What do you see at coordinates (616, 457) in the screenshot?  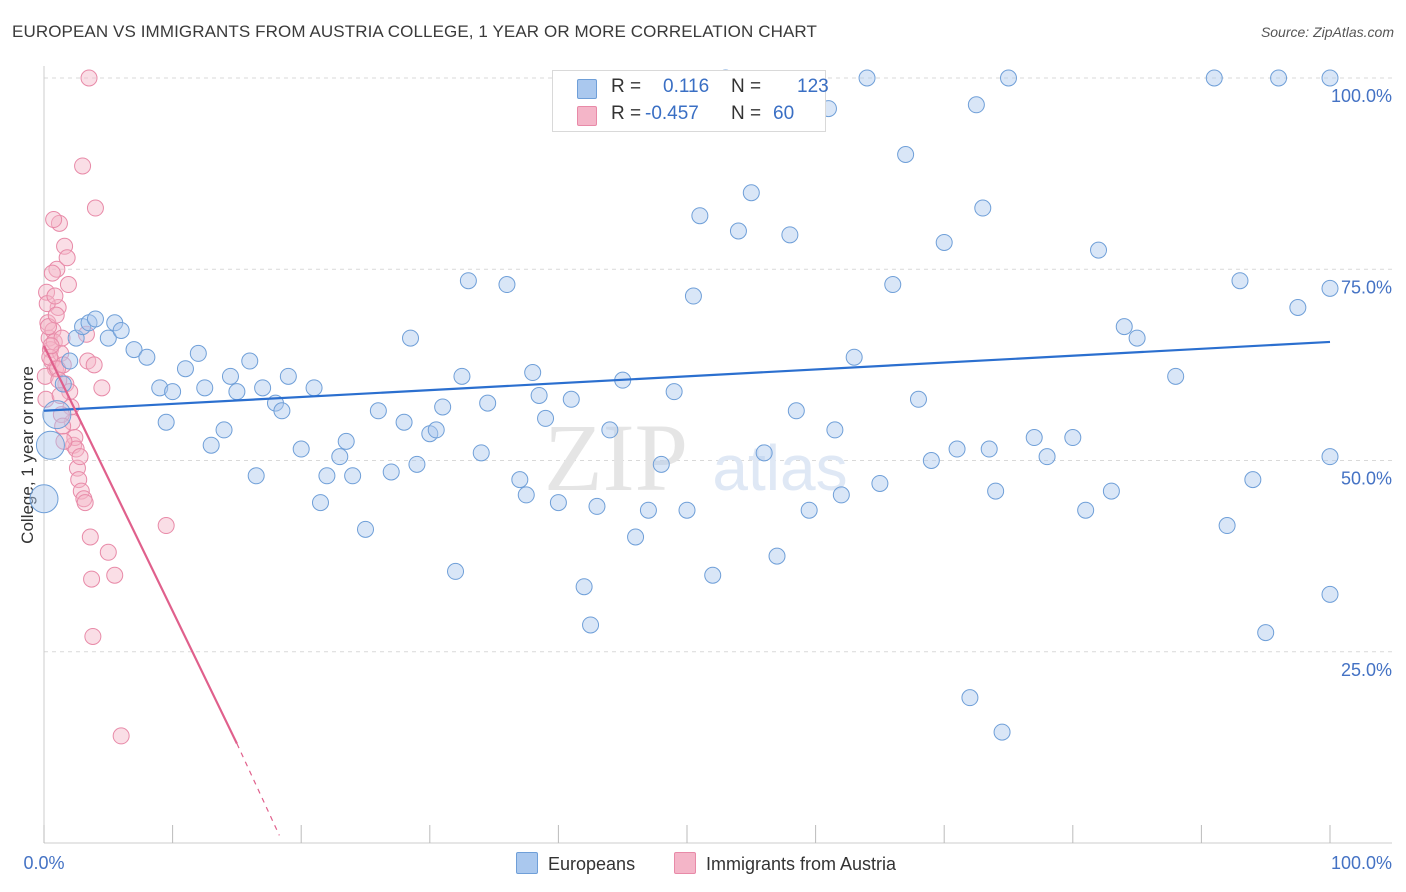 I see `watermark-zip: ZIP` at bounding box center [616, 457].